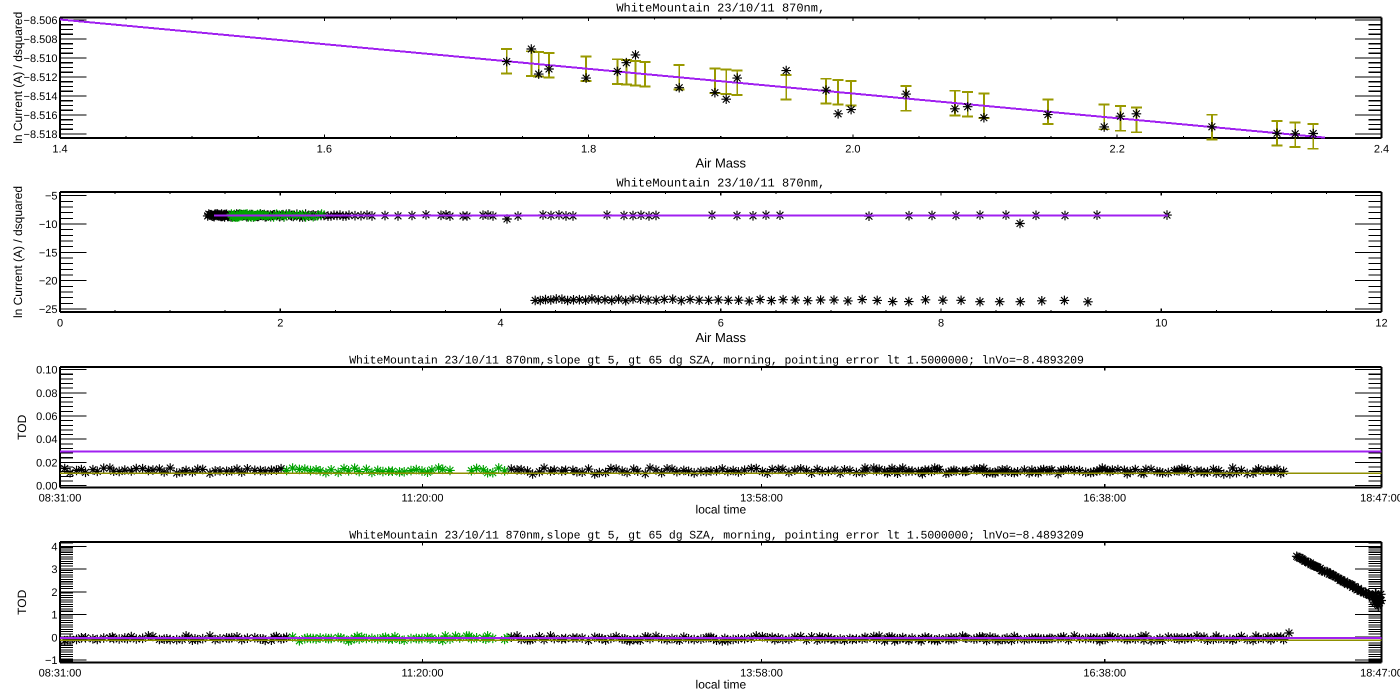 The height and width of the screenshot is (700, 1400). Describe the element at coordinates (41, 59) in the screenshot. I see `svg-text: −8.510` at that location.